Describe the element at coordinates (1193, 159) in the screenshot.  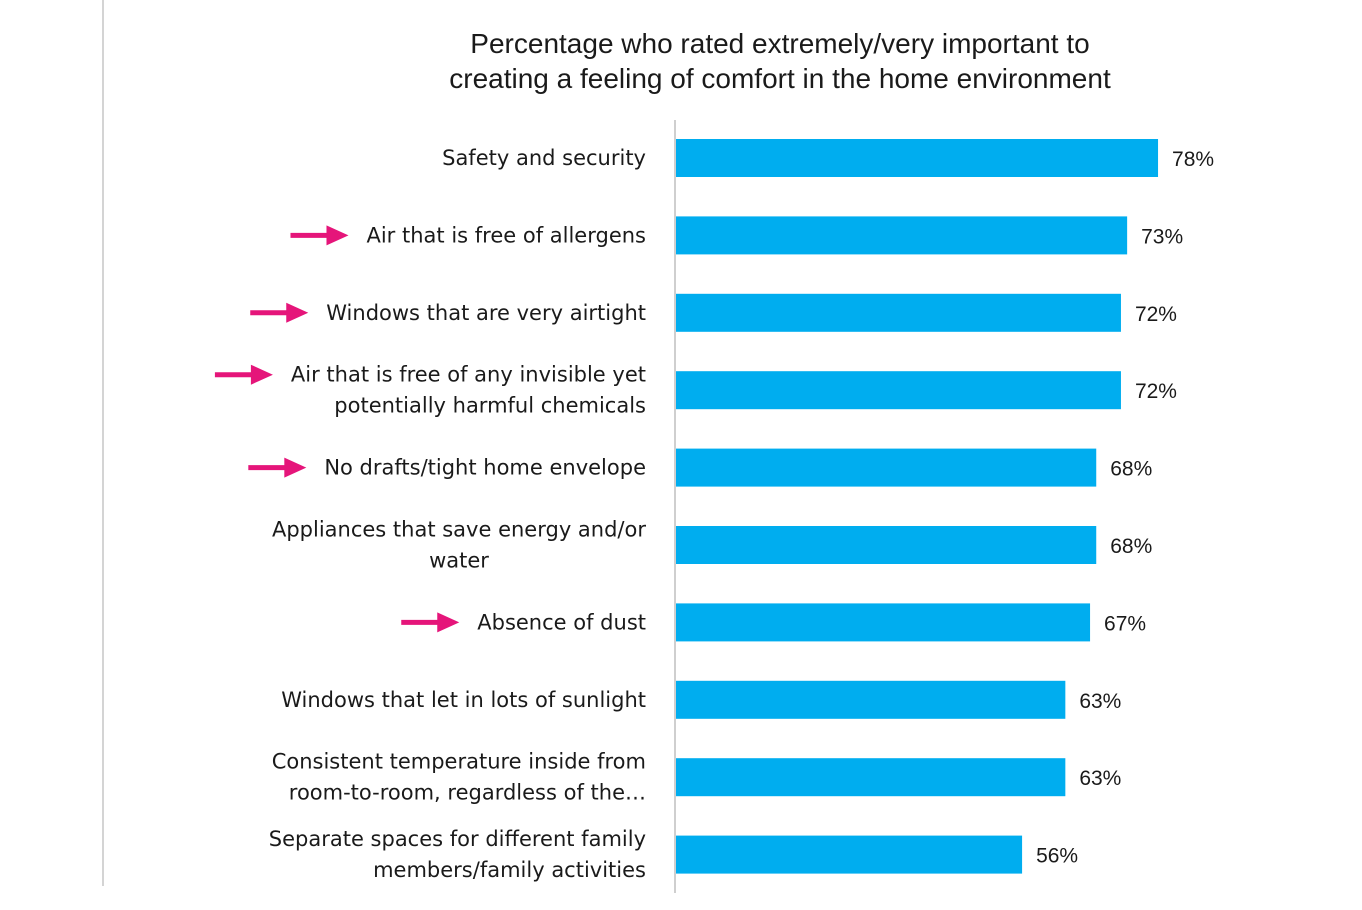
I see `value-label: 78%` at that location.